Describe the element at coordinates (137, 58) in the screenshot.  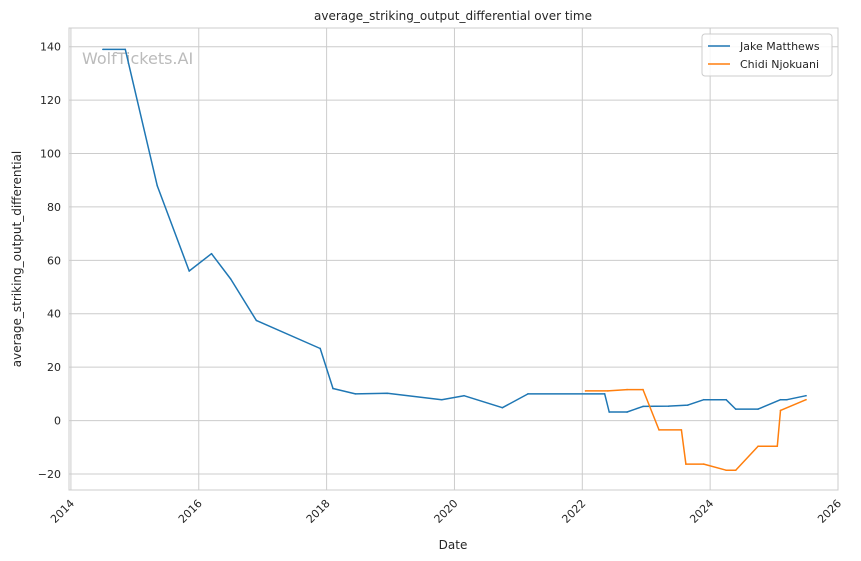
I see `watermark: WolfTickets.AI` at that location.